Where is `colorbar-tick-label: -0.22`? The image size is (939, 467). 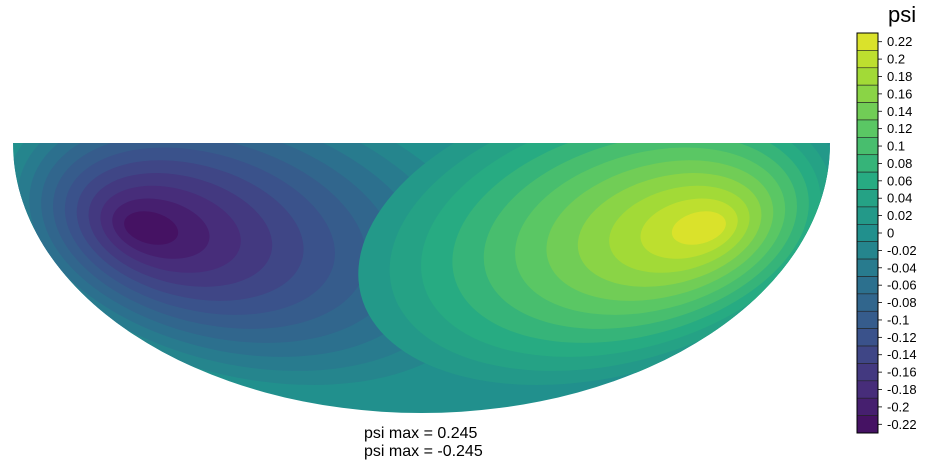
colorbar-tick-label: -0.22 is located at coordinates (902, 424).